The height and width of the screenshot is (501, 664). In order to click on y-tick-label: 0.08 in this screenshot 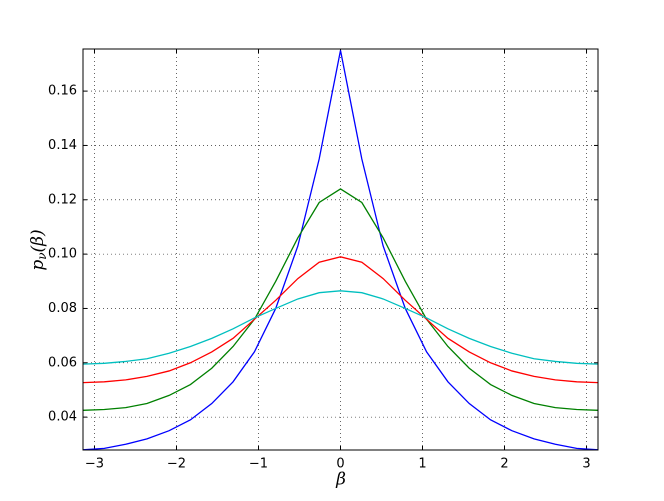, I will do `click(62, 308)`.